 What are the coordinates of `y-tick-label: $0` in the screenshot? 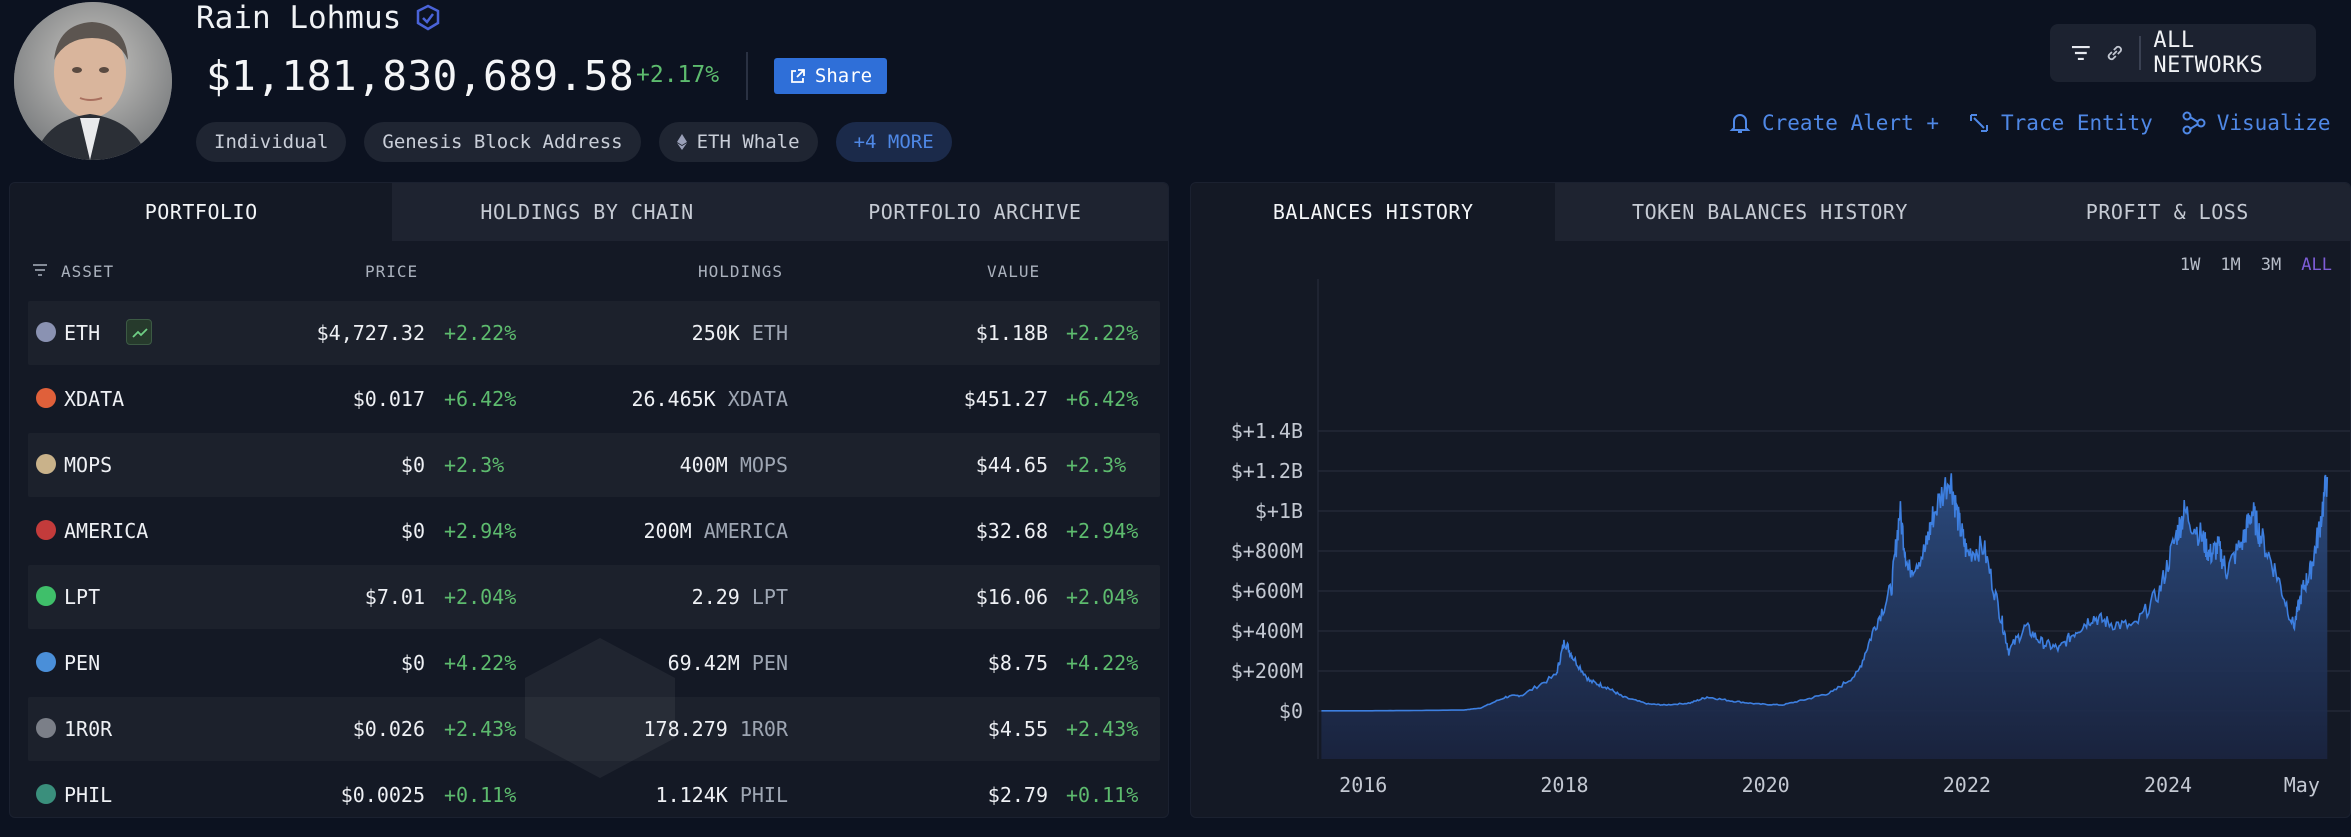 It's located at (1291, 711).